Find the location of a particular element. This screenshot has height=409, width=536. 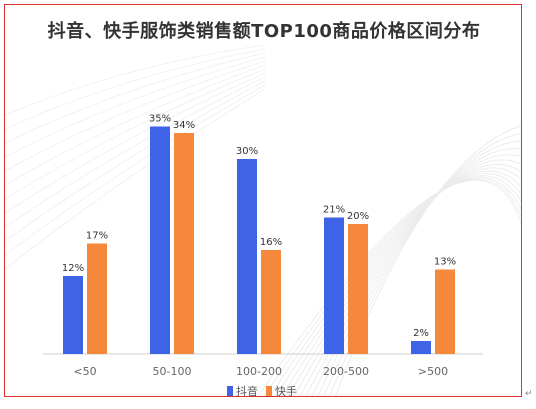

data-label-douyin-4: 2% is located at coordinates (421, 333).